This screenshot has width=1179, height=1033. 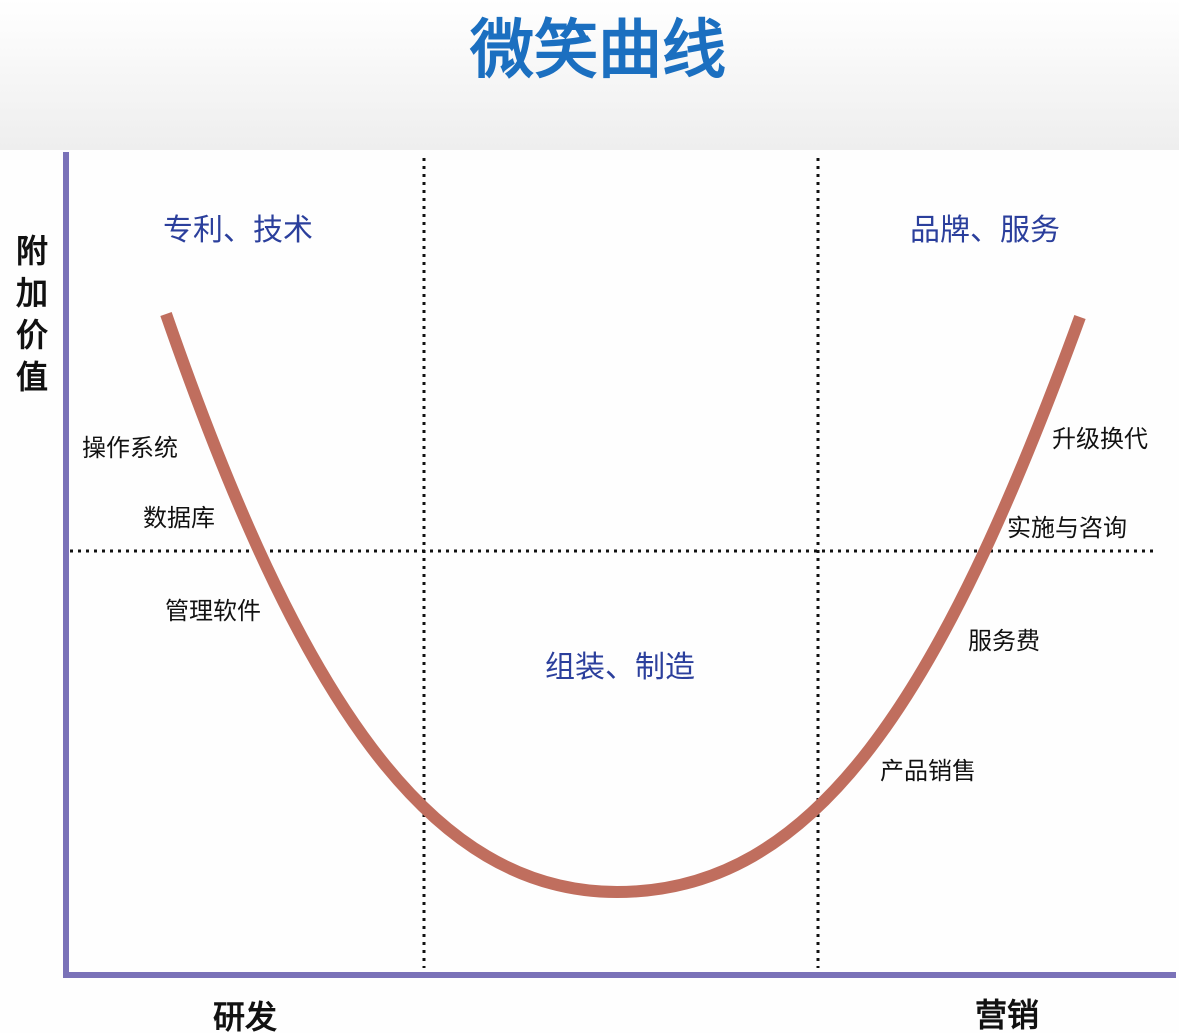 I want to click on left-item: 数据库, so click(x=179, y=518).